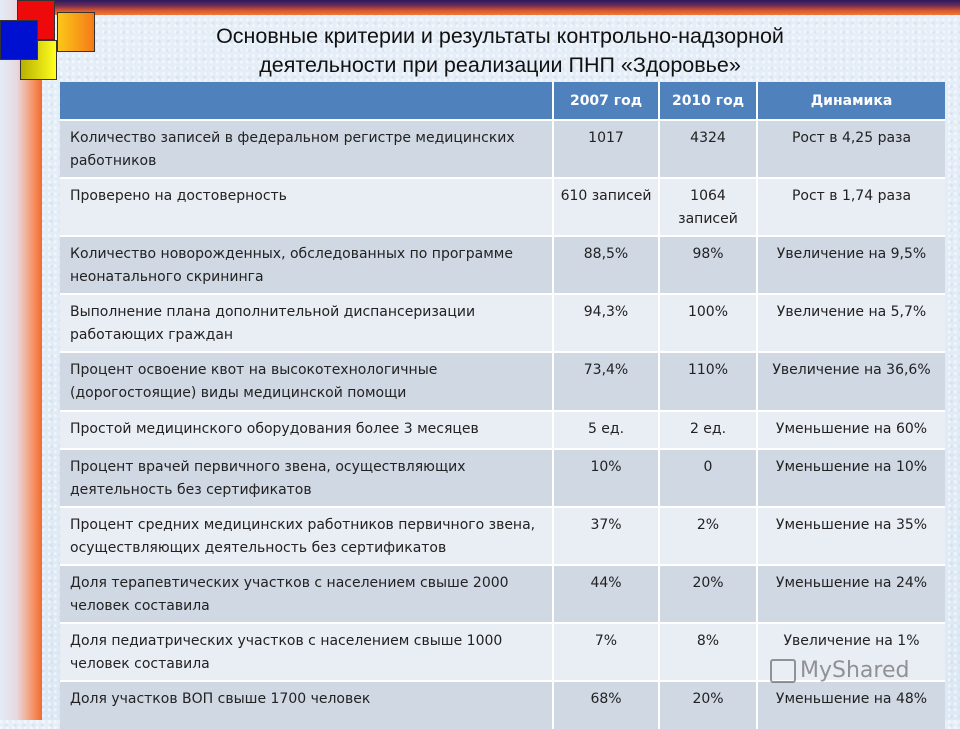 This screenshot has height=729, width=960. Describe the element at coordinates (851, 264) in the screenshot. I see `dynamics-cell: Увеличение на 9,5%` at that location.